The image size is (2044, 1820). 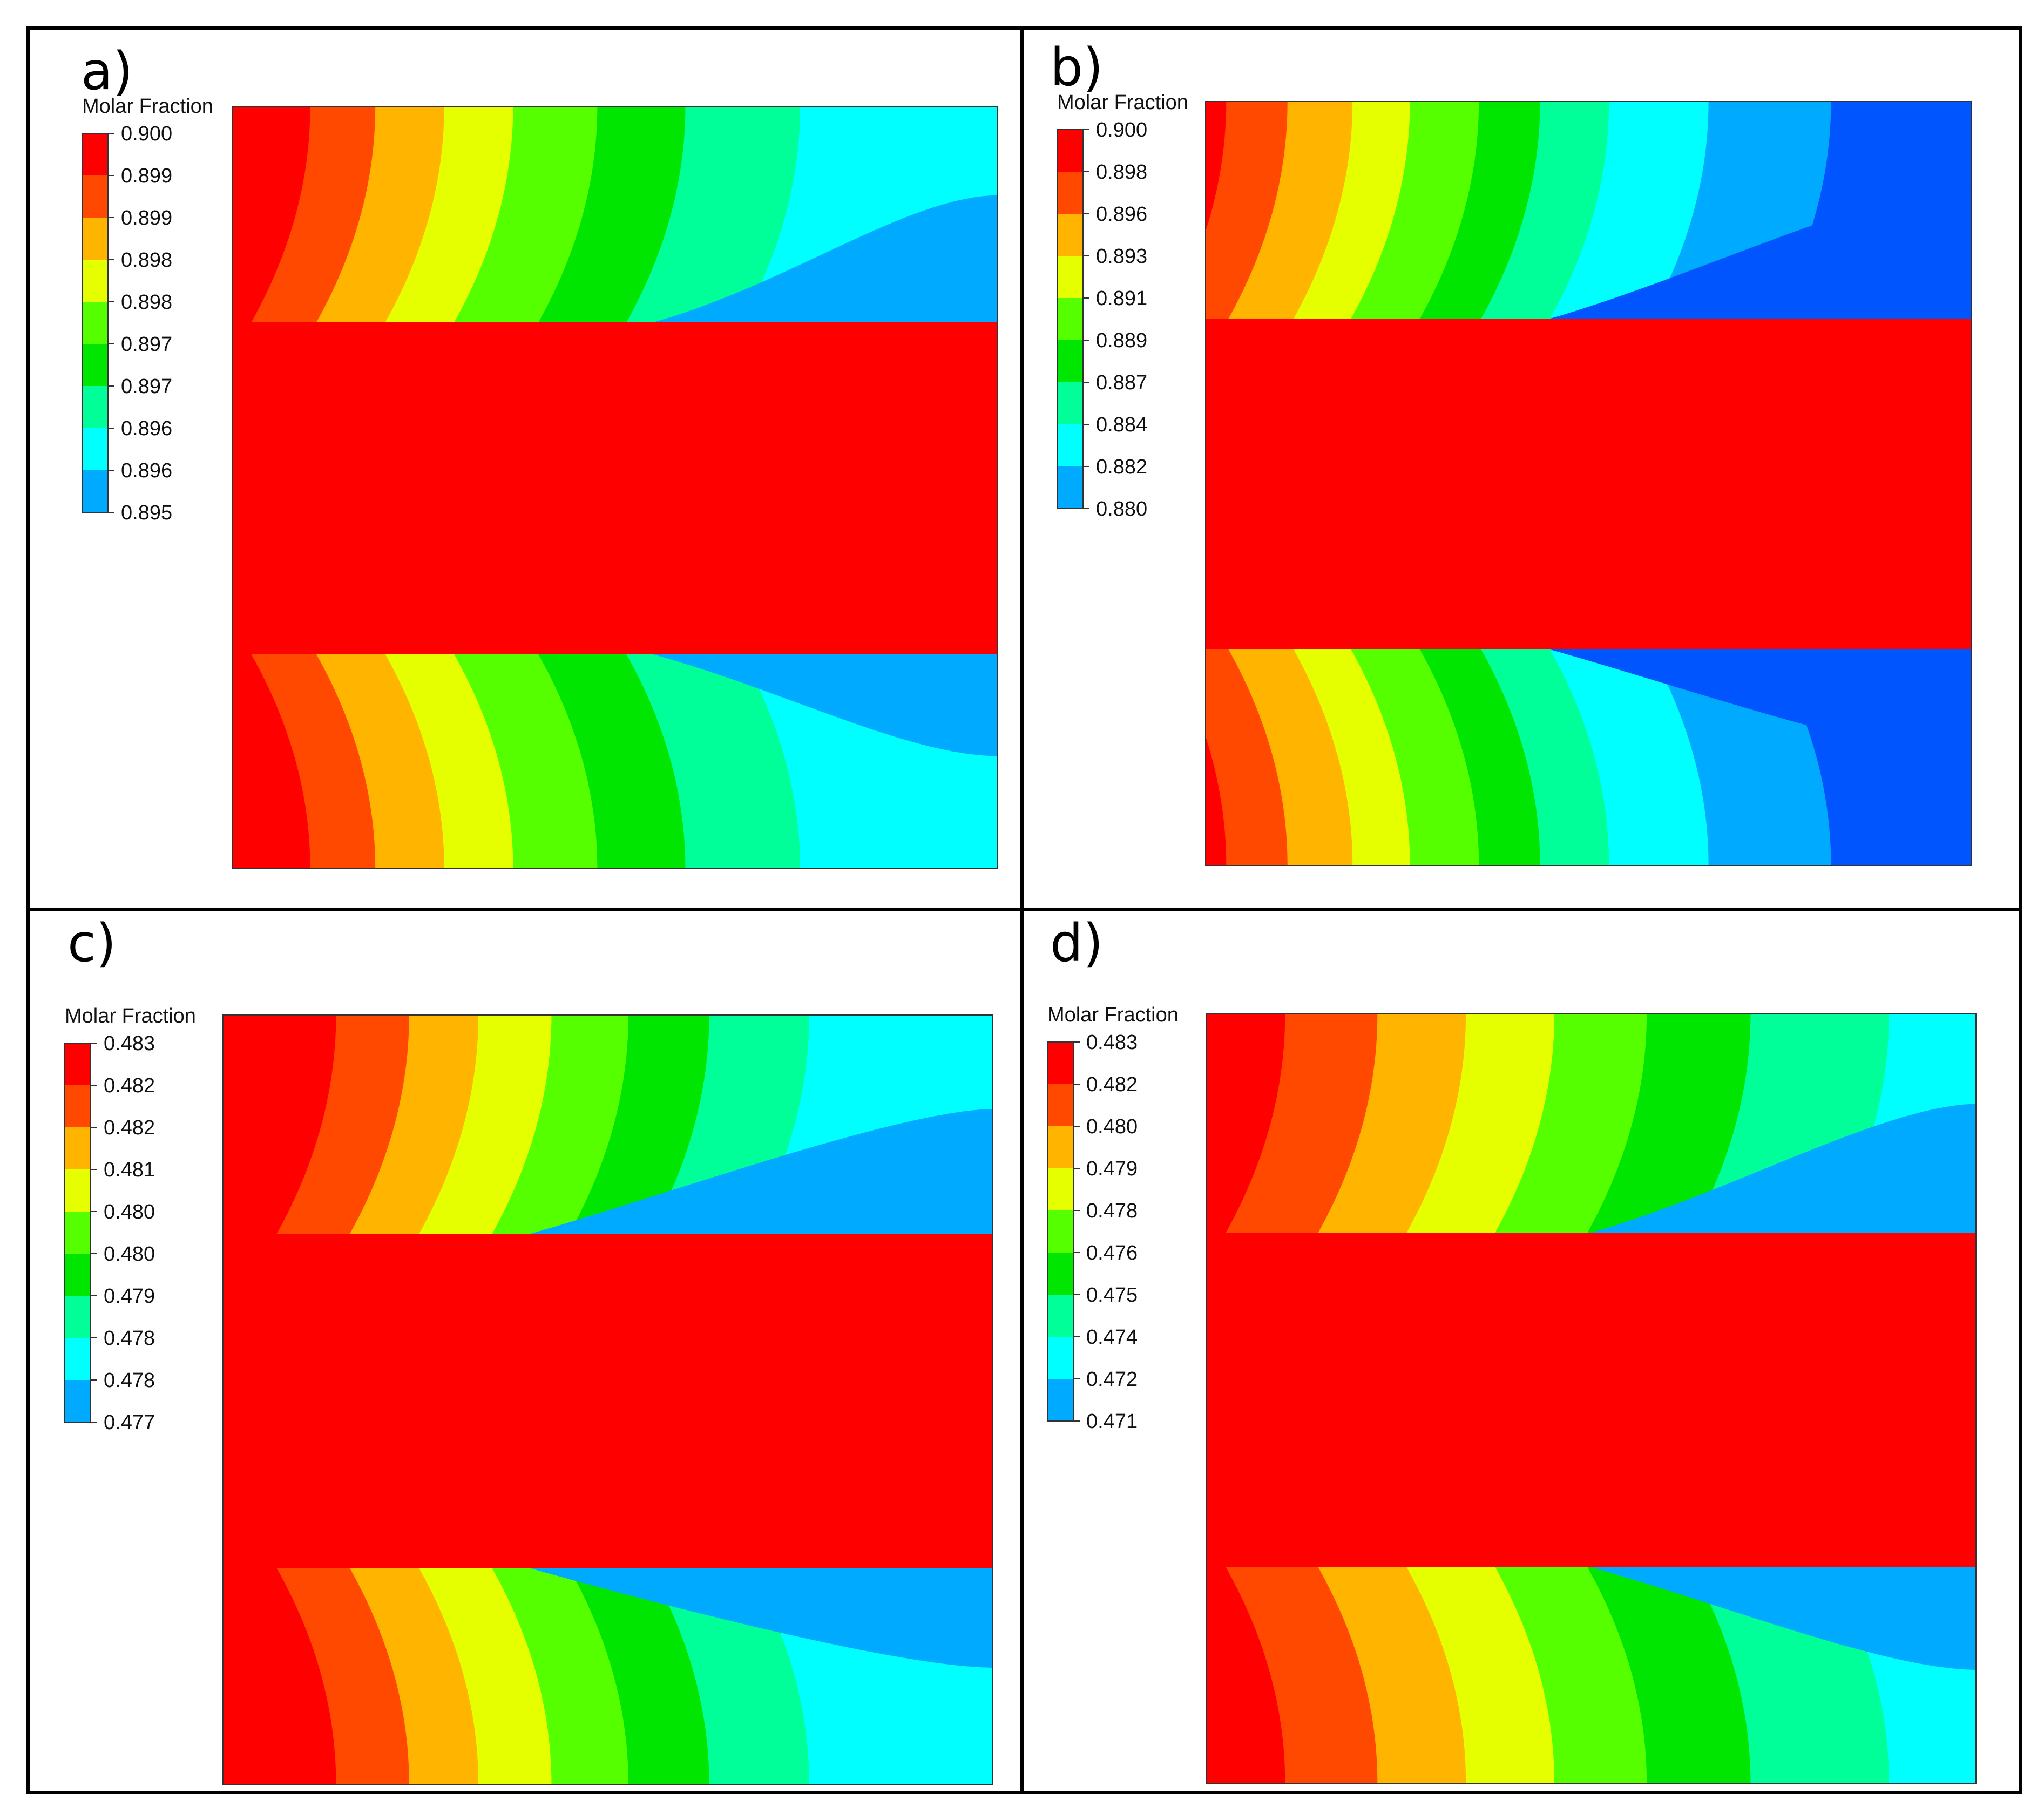 What do you see at coordinates (107, 71) in the screenshot?
I see `panel-label: a)` at bounding box center [107, 71].